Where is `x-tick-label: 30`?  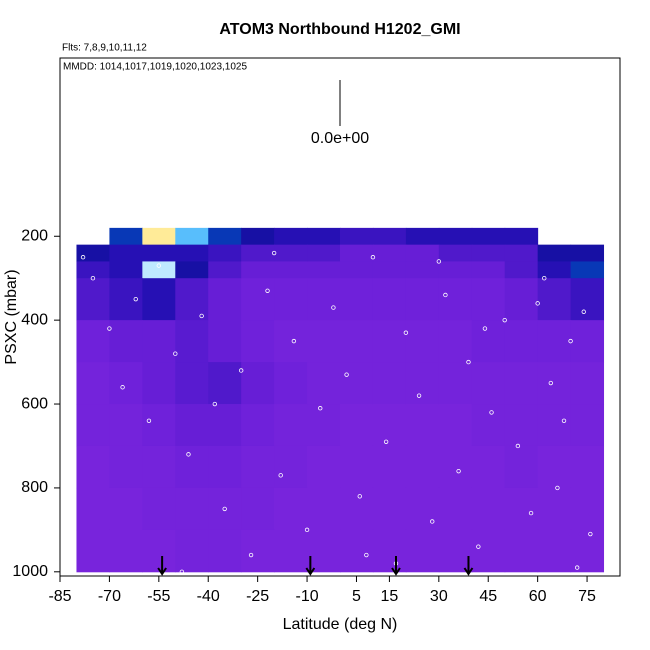
x-tick-label: 30 is located at coordinates (439, 596).